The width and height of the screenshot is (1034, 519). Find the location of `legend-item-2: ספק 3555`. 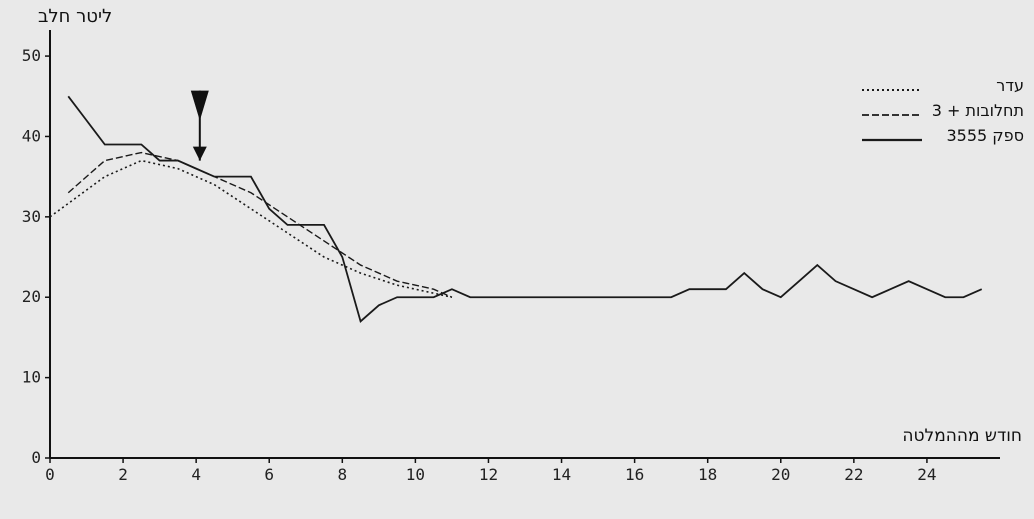

legend-item-2: ספק 3555 is located at coordinates (985, 135).